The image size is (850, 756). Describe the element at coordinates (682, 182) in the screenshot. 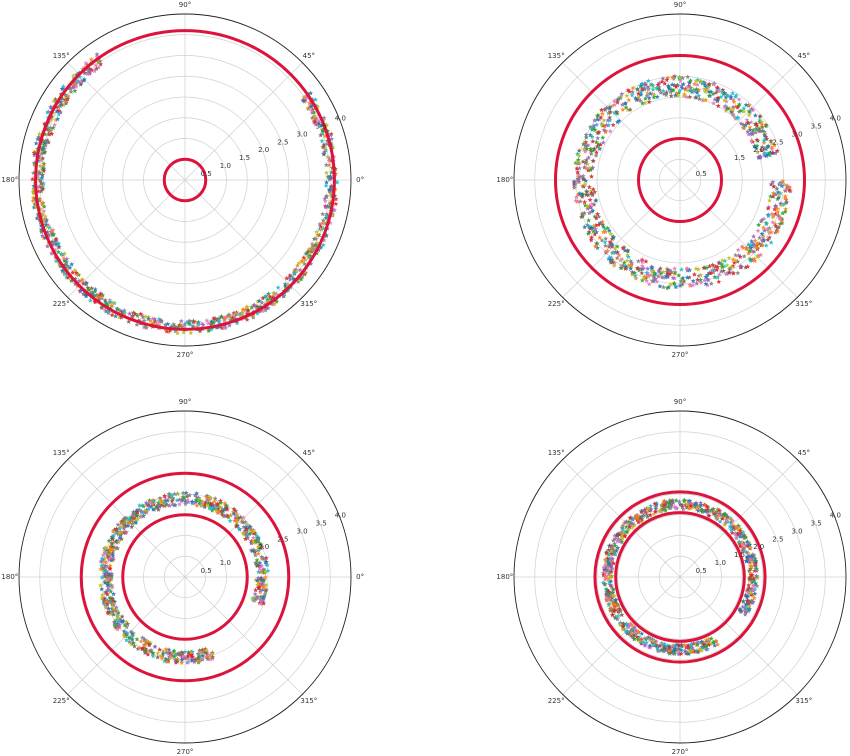

I see `scatter-points` at that location.